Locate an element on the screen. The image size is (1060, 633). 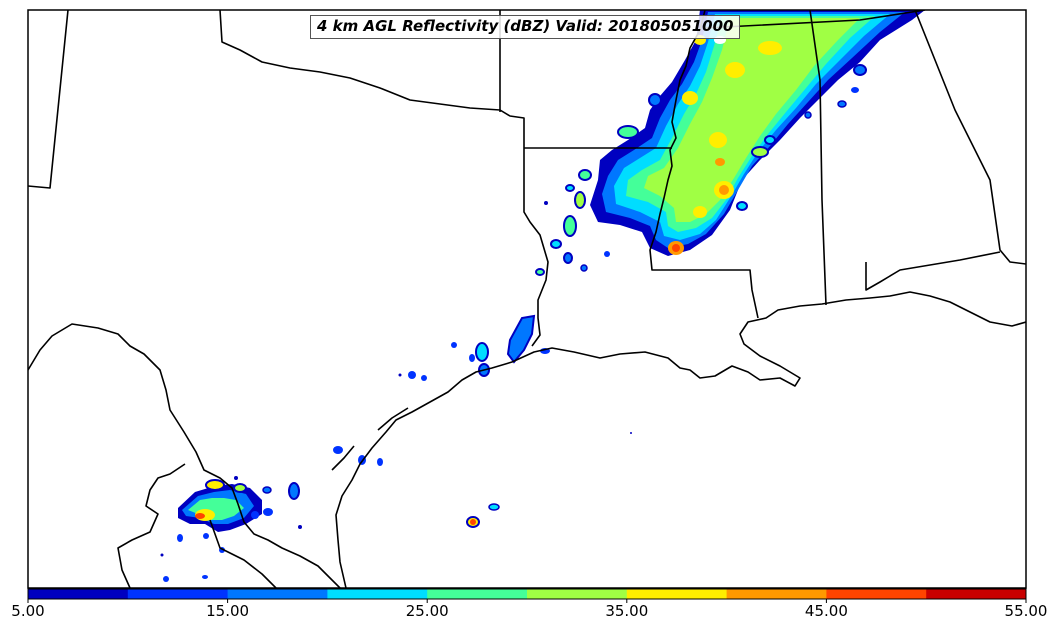
coastline-barrier-islands is located at coordinates (370, 439).